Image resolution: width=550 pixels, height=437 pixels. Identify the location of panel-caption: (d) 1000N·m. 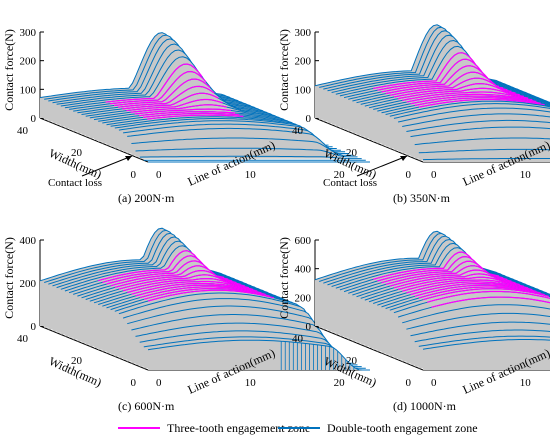
(425, 406).